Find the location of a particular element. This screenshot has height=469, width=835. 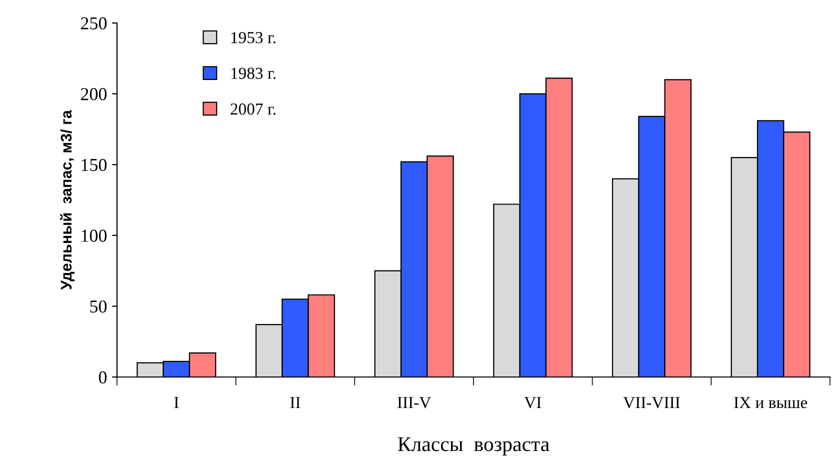

x-tick-label: VII-VIII is located at coordinates (651, 402).